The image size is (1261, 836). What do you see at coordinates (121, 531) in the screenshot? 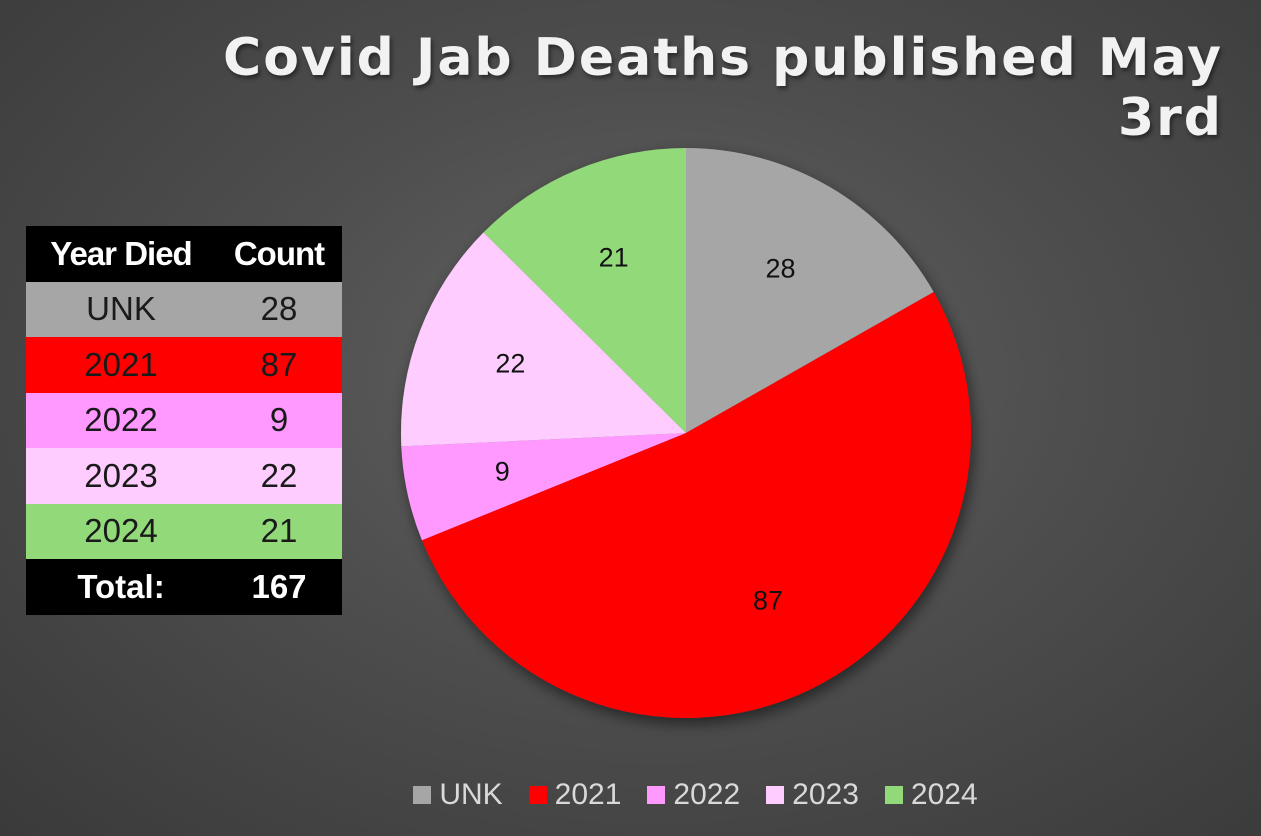
I see `year-cell: 2024` at bounding box center [121, 531].